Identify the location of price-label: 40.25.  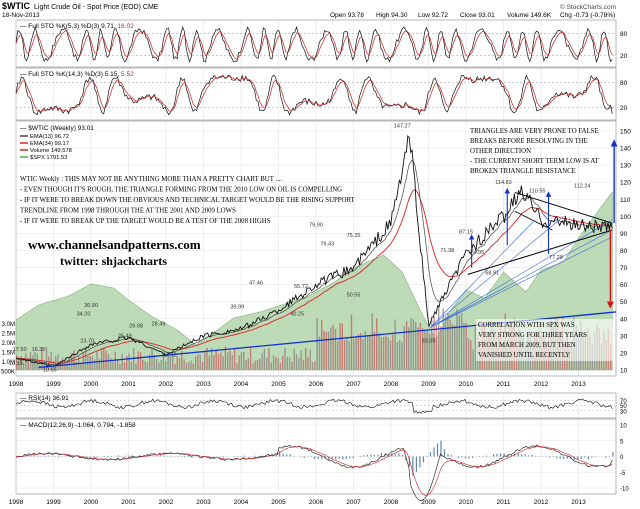
(297, 314).